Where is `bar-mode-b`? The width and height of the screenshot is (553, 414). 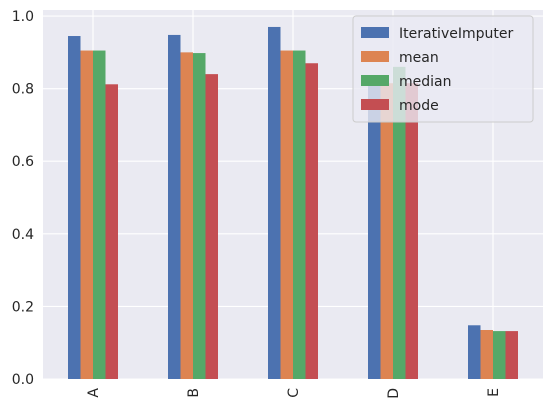 bar-mode-b is located at coordinates (211, 226).